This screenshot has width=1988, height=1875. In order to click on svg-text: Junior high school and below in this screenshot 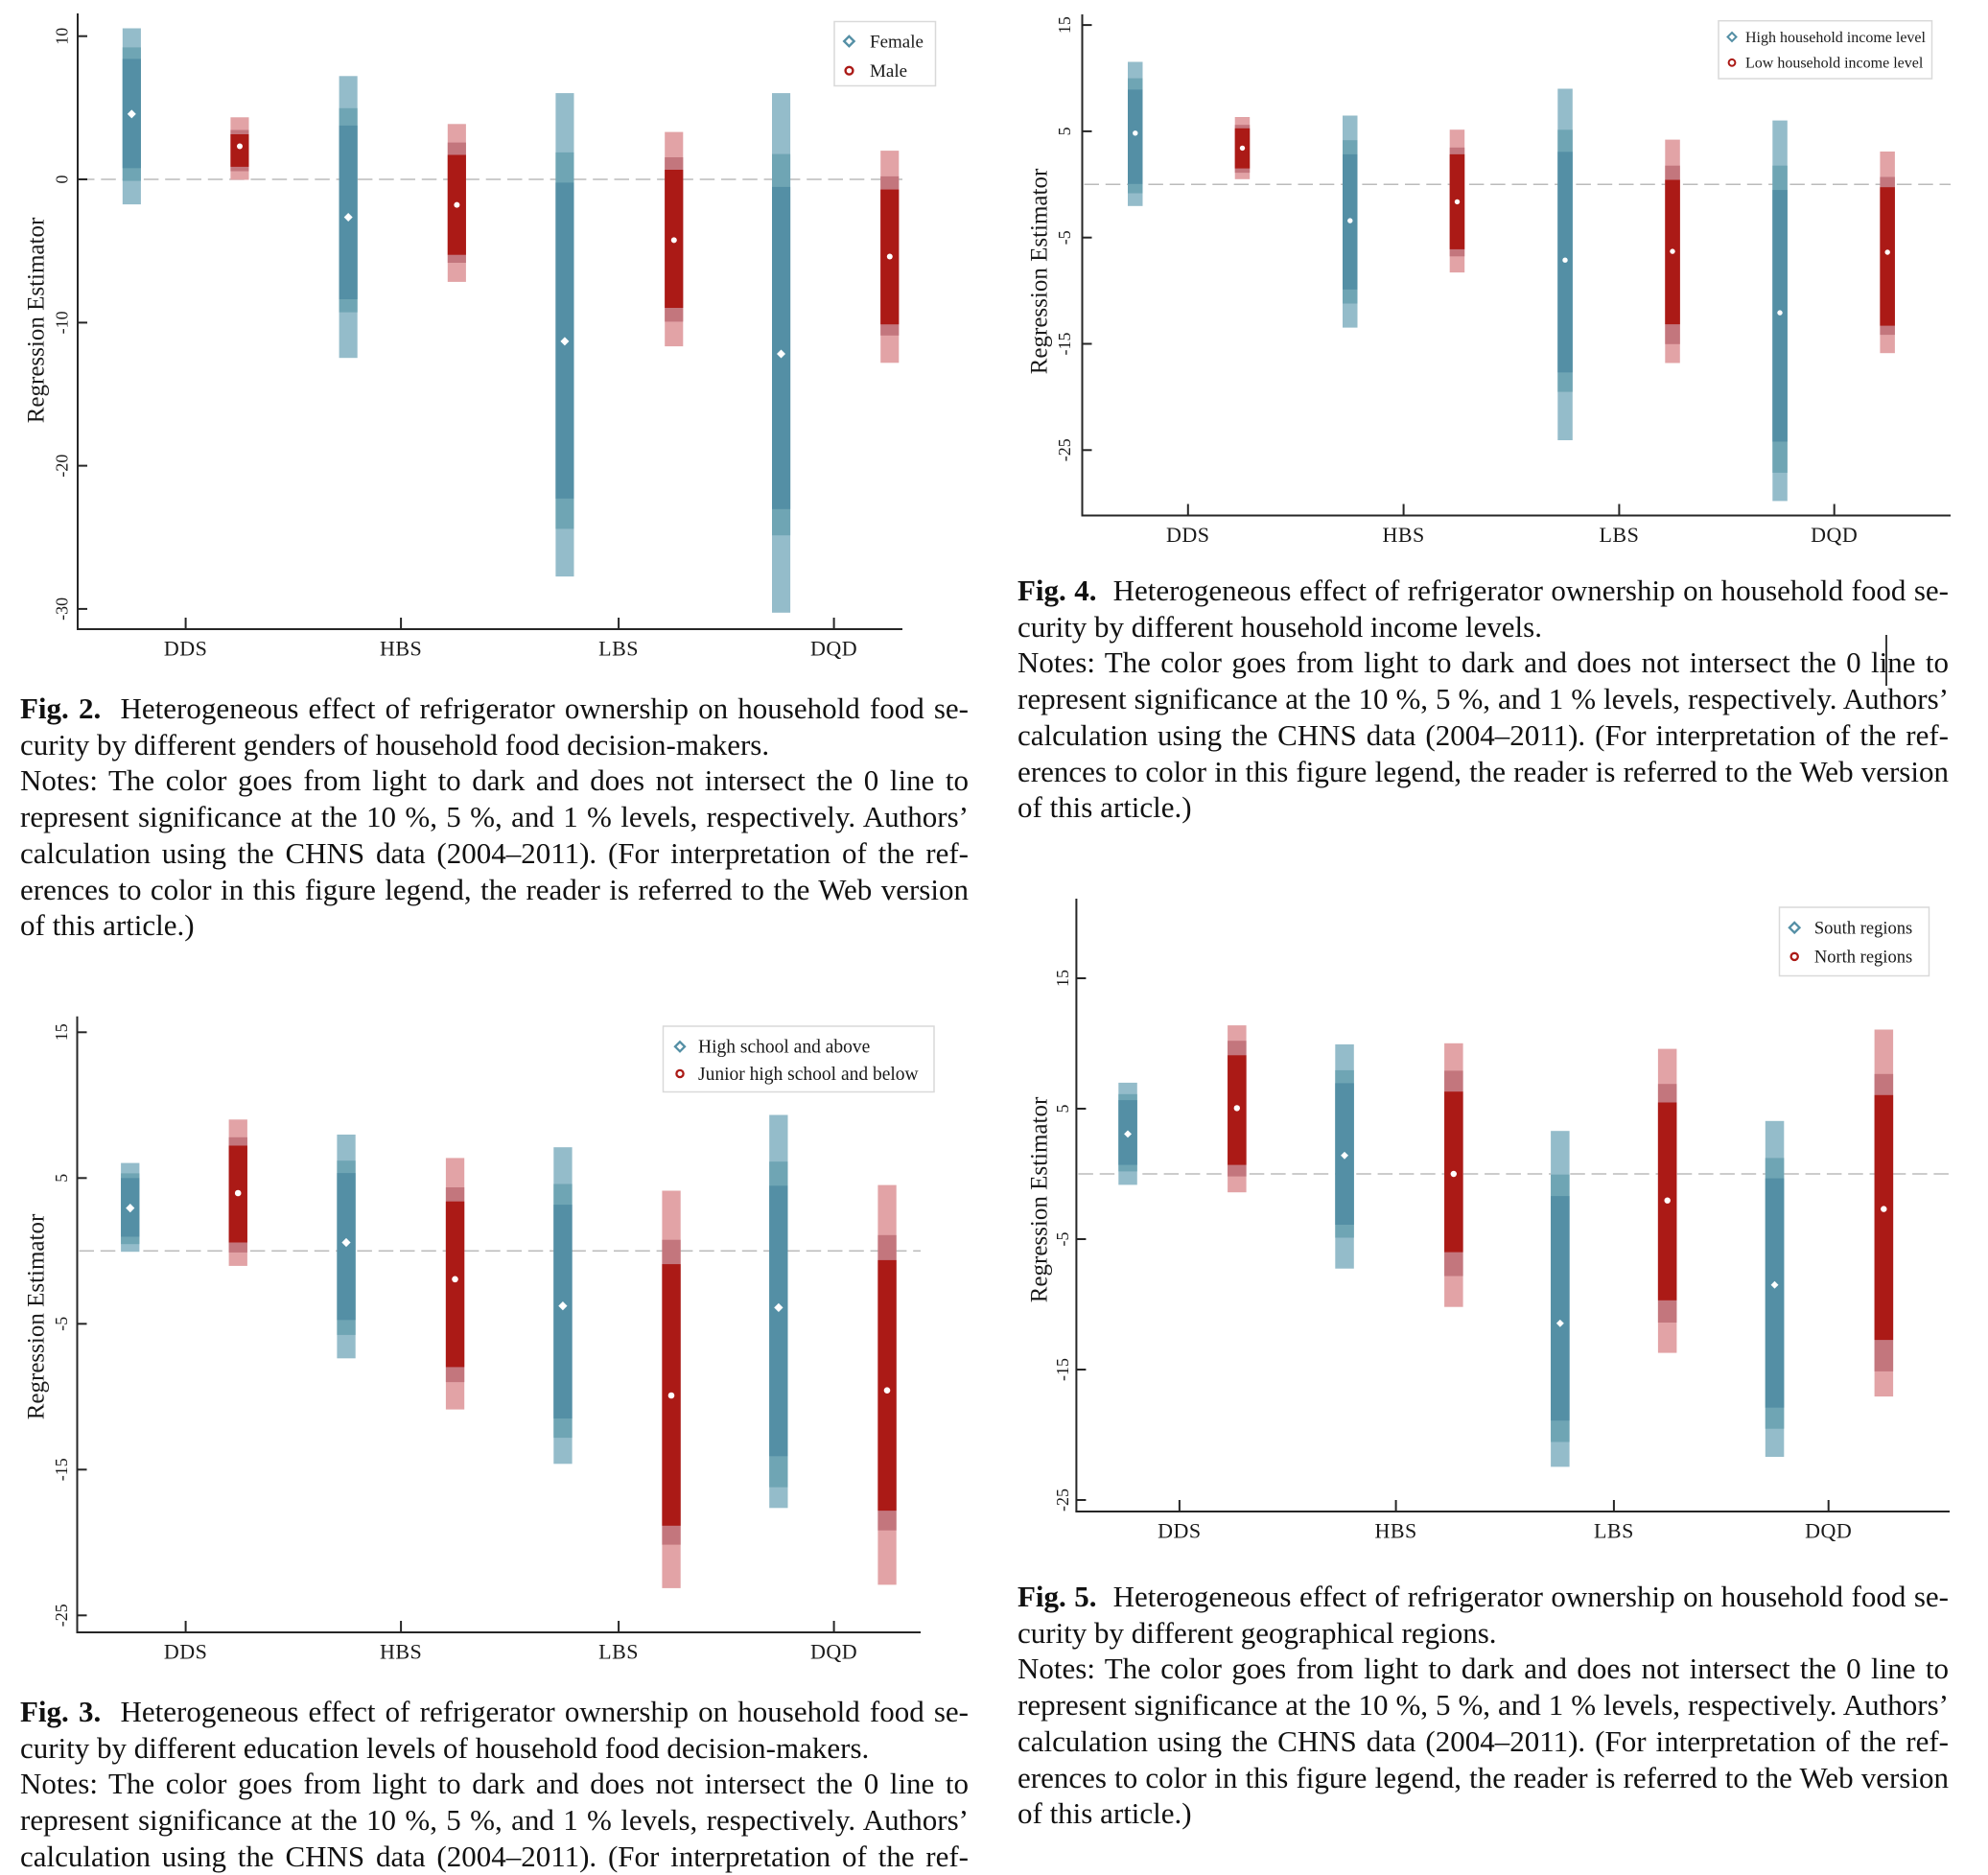, I will do `click(809, 1075)`.